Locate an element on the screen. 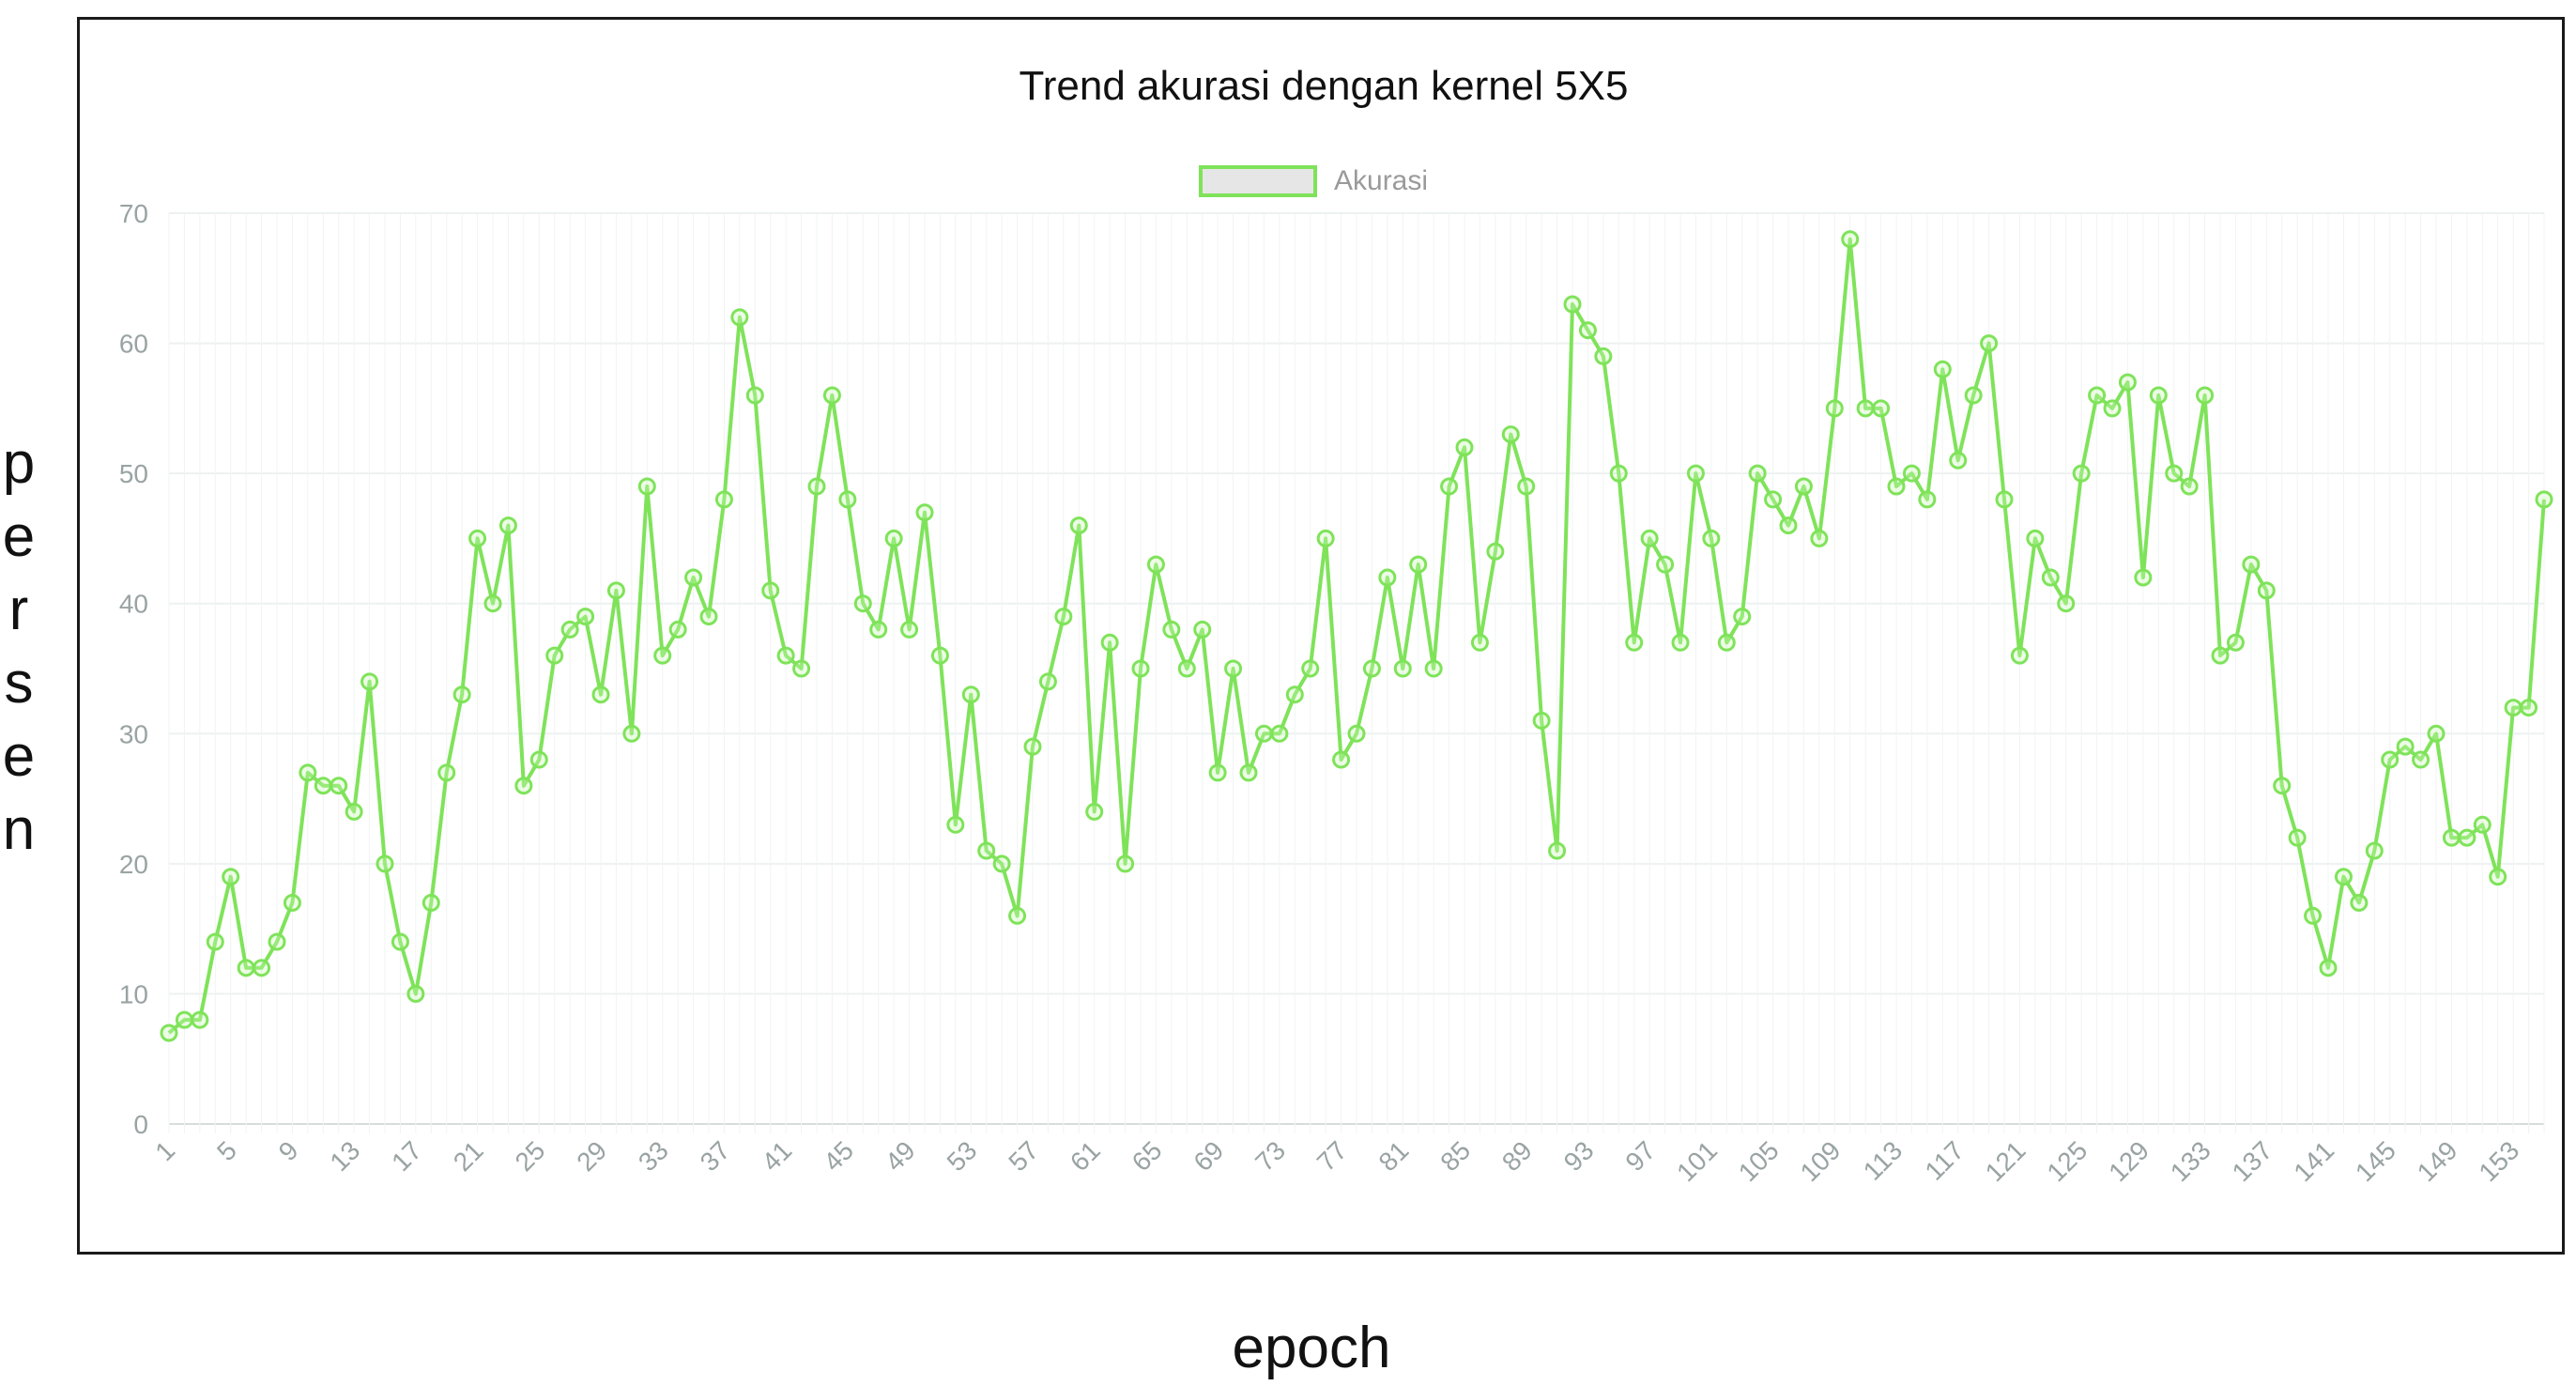 This screenshot has height=1386, width=2576. x-tick-label: 97 is located at coordinates (1640, 1156).